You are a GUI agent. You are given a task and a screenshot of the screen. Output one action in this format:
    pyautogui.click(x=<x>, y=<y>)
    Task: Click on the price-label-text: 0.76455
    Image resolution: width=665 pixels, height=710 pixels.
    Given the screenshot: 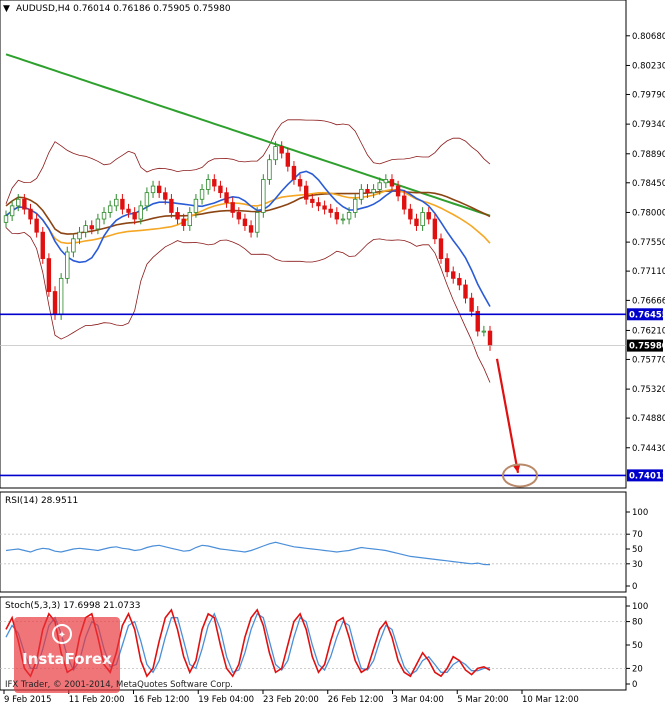 What is the action you would take?
    pyautogui.click(x=647, y=315)
    